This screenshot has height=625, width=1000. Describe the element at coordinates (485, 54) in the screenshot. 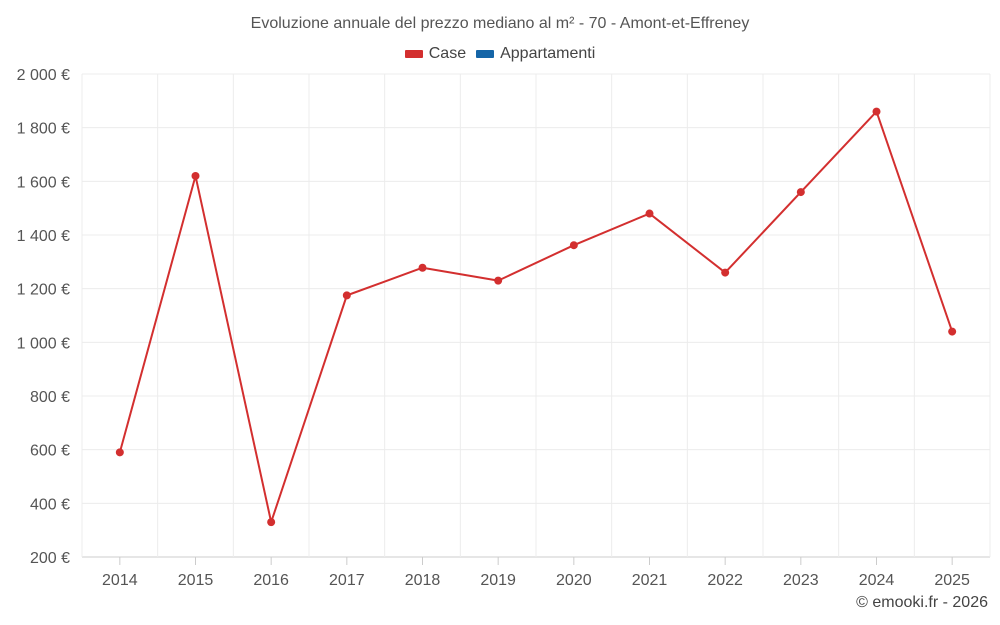

I see `legend-swatch-appartamenti` at that location.